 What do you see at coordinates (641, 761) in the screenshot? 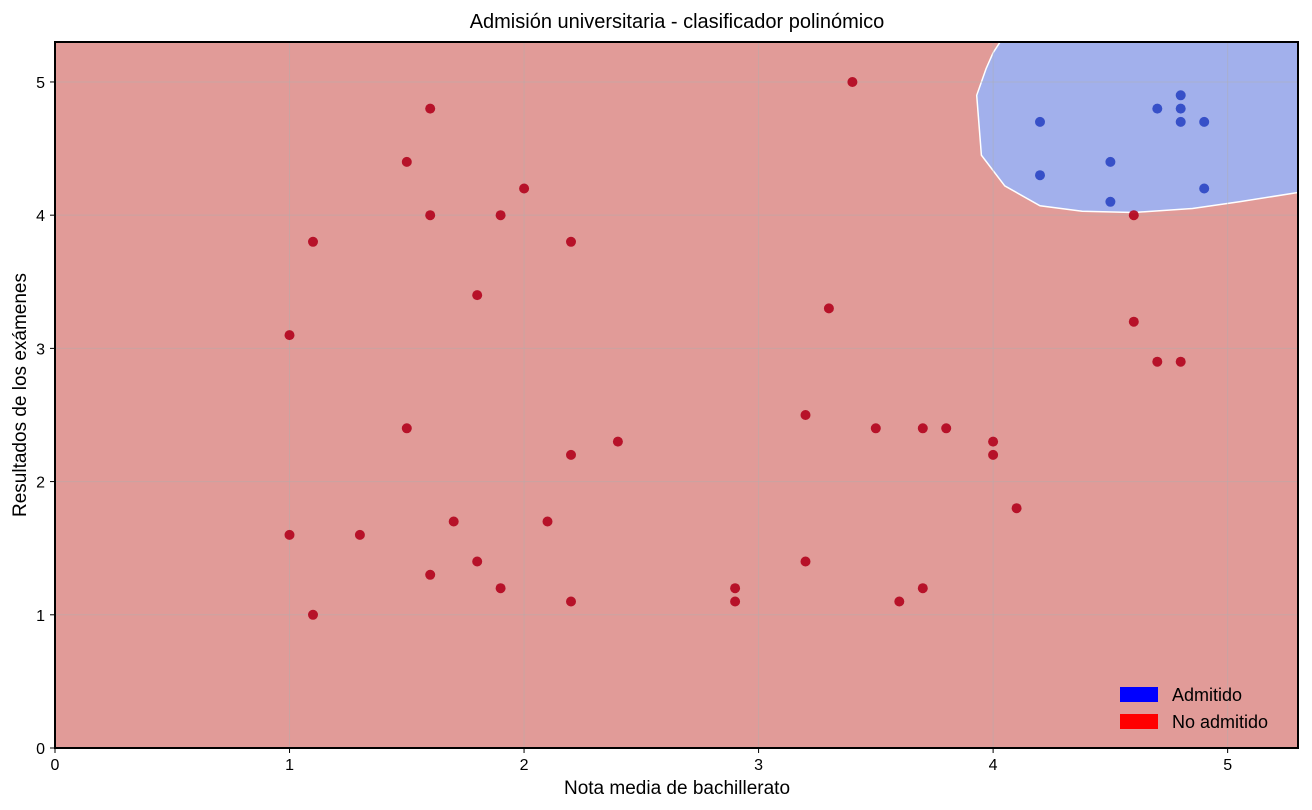
I see `x-axis: 0 1 2 3 4 5` at bounding box center [641, 761].